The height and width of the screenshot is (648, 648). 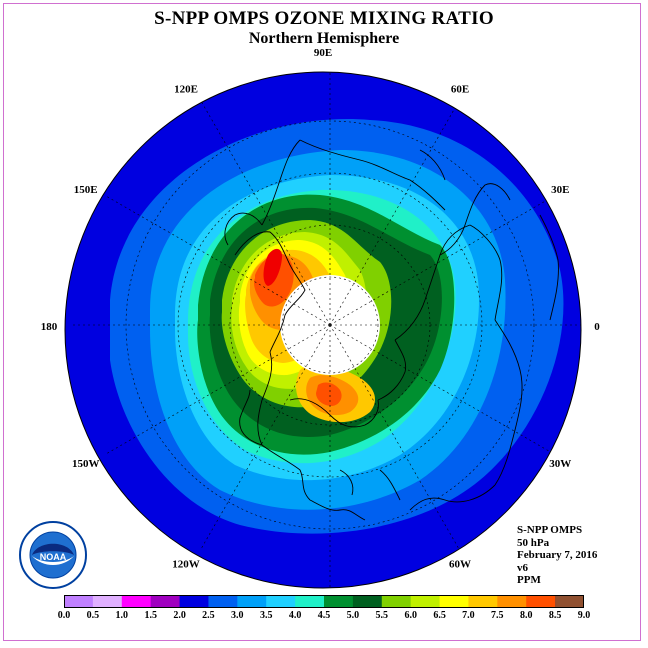 What do you see at coordinates (324, 18) in the screenshot?
I see `map-title: S-NPP OMPS OZONE MIXING RATIO` at bounding box center [324, 18].